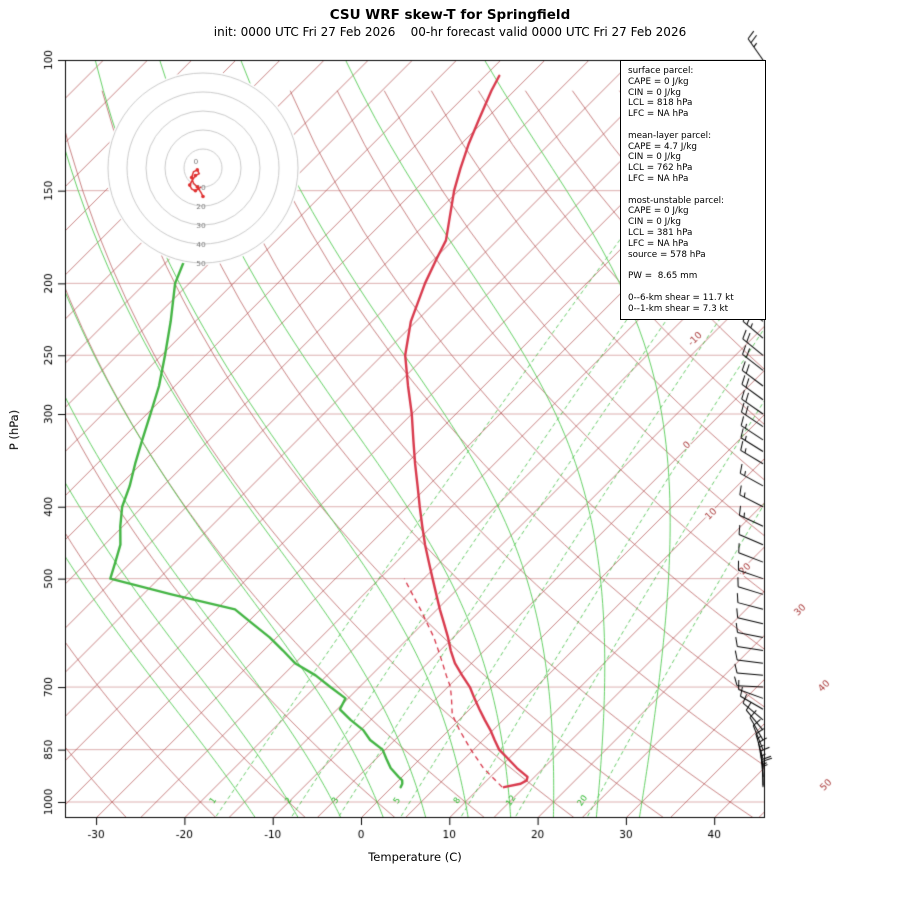 This screenshot has width=900, height=900. Describe the element at coordinates (14, 430) in the screenshot. I see `y-axis-label: P (hPa)` at that location.